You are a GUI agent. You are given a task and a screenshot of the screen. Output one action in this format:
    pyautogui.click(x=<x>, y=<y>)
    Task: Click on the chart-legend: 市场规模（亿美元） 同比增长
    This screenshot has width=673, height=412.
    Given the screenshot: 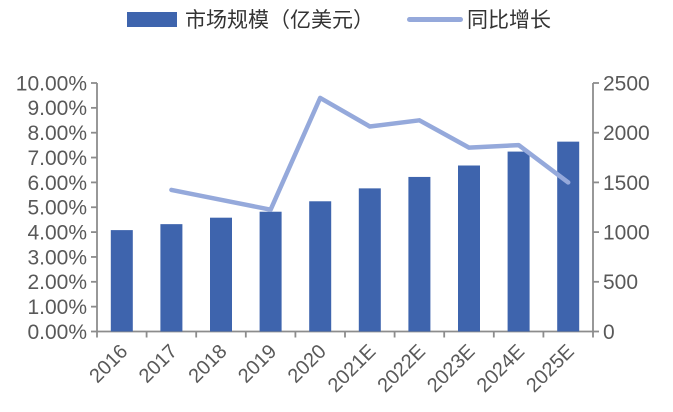 What is the action you would take?
    pyautogui.click(x=339, y=19)
    